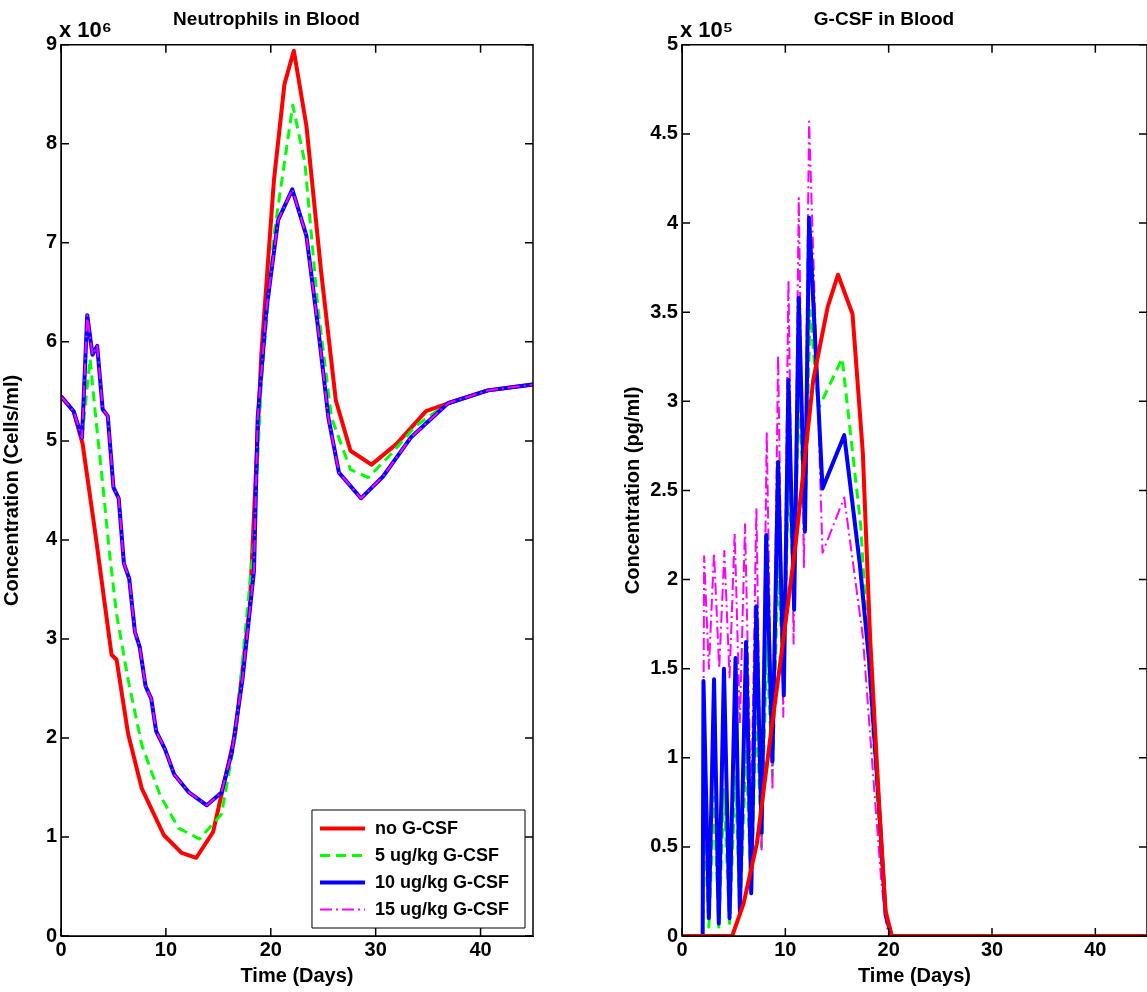 This screenshot has height=992, width=1147. What do you see at coordinates (266, 18) in the screenshot?
I see `chart-title: Neutrophils in Blood` at bounding box center [266, 18].